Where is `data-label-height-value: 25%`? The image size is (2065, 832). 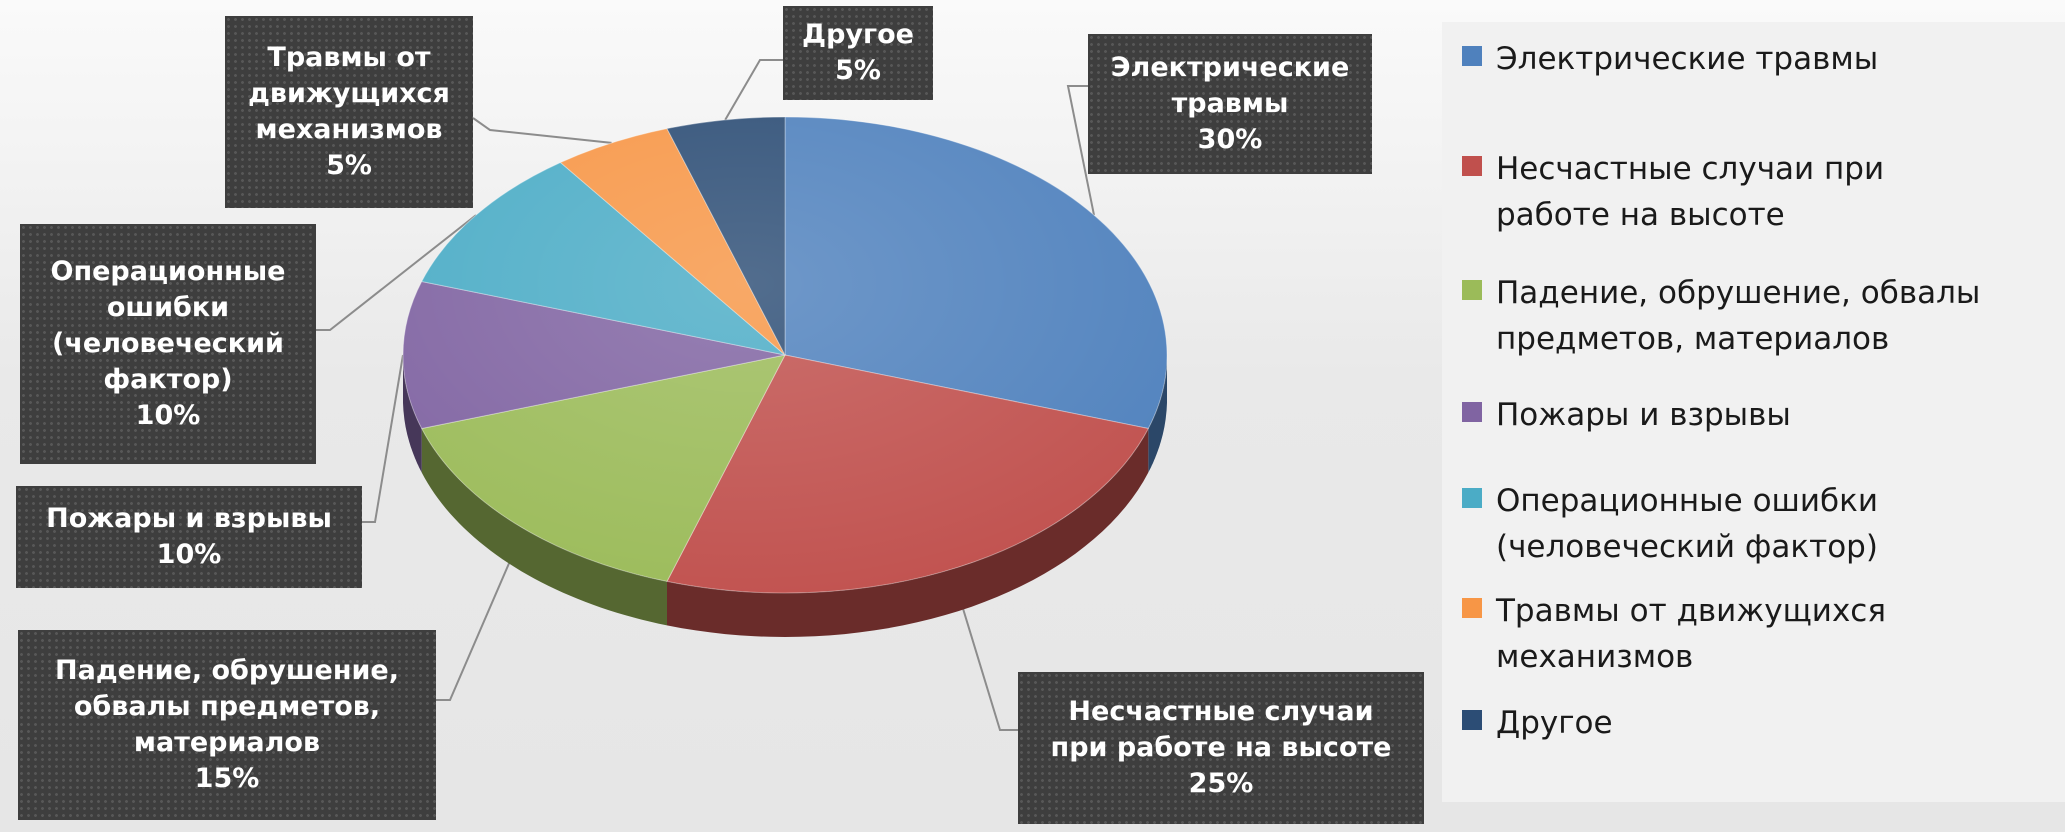
data-label-height-value: 25% is located at coordinates (1221, 783).